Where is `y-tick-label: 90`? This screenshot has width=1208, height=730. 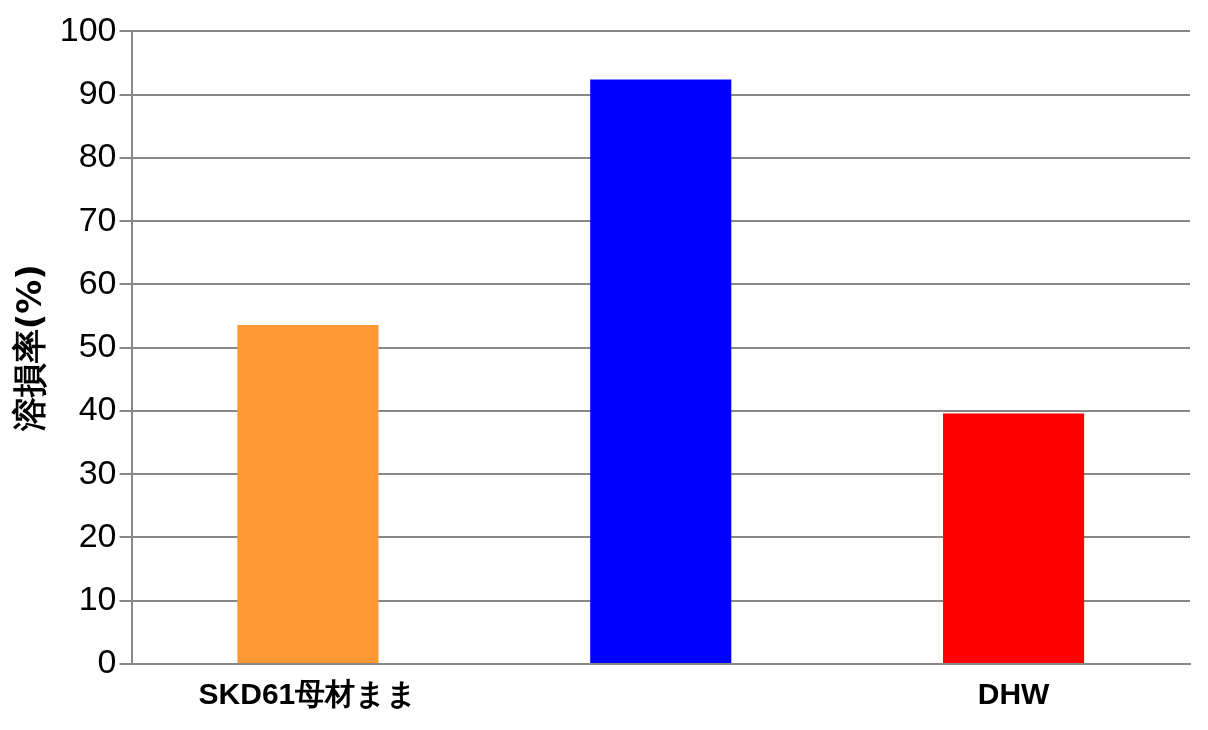
y-tick-label: 90 is located at coordinates (97, 92).